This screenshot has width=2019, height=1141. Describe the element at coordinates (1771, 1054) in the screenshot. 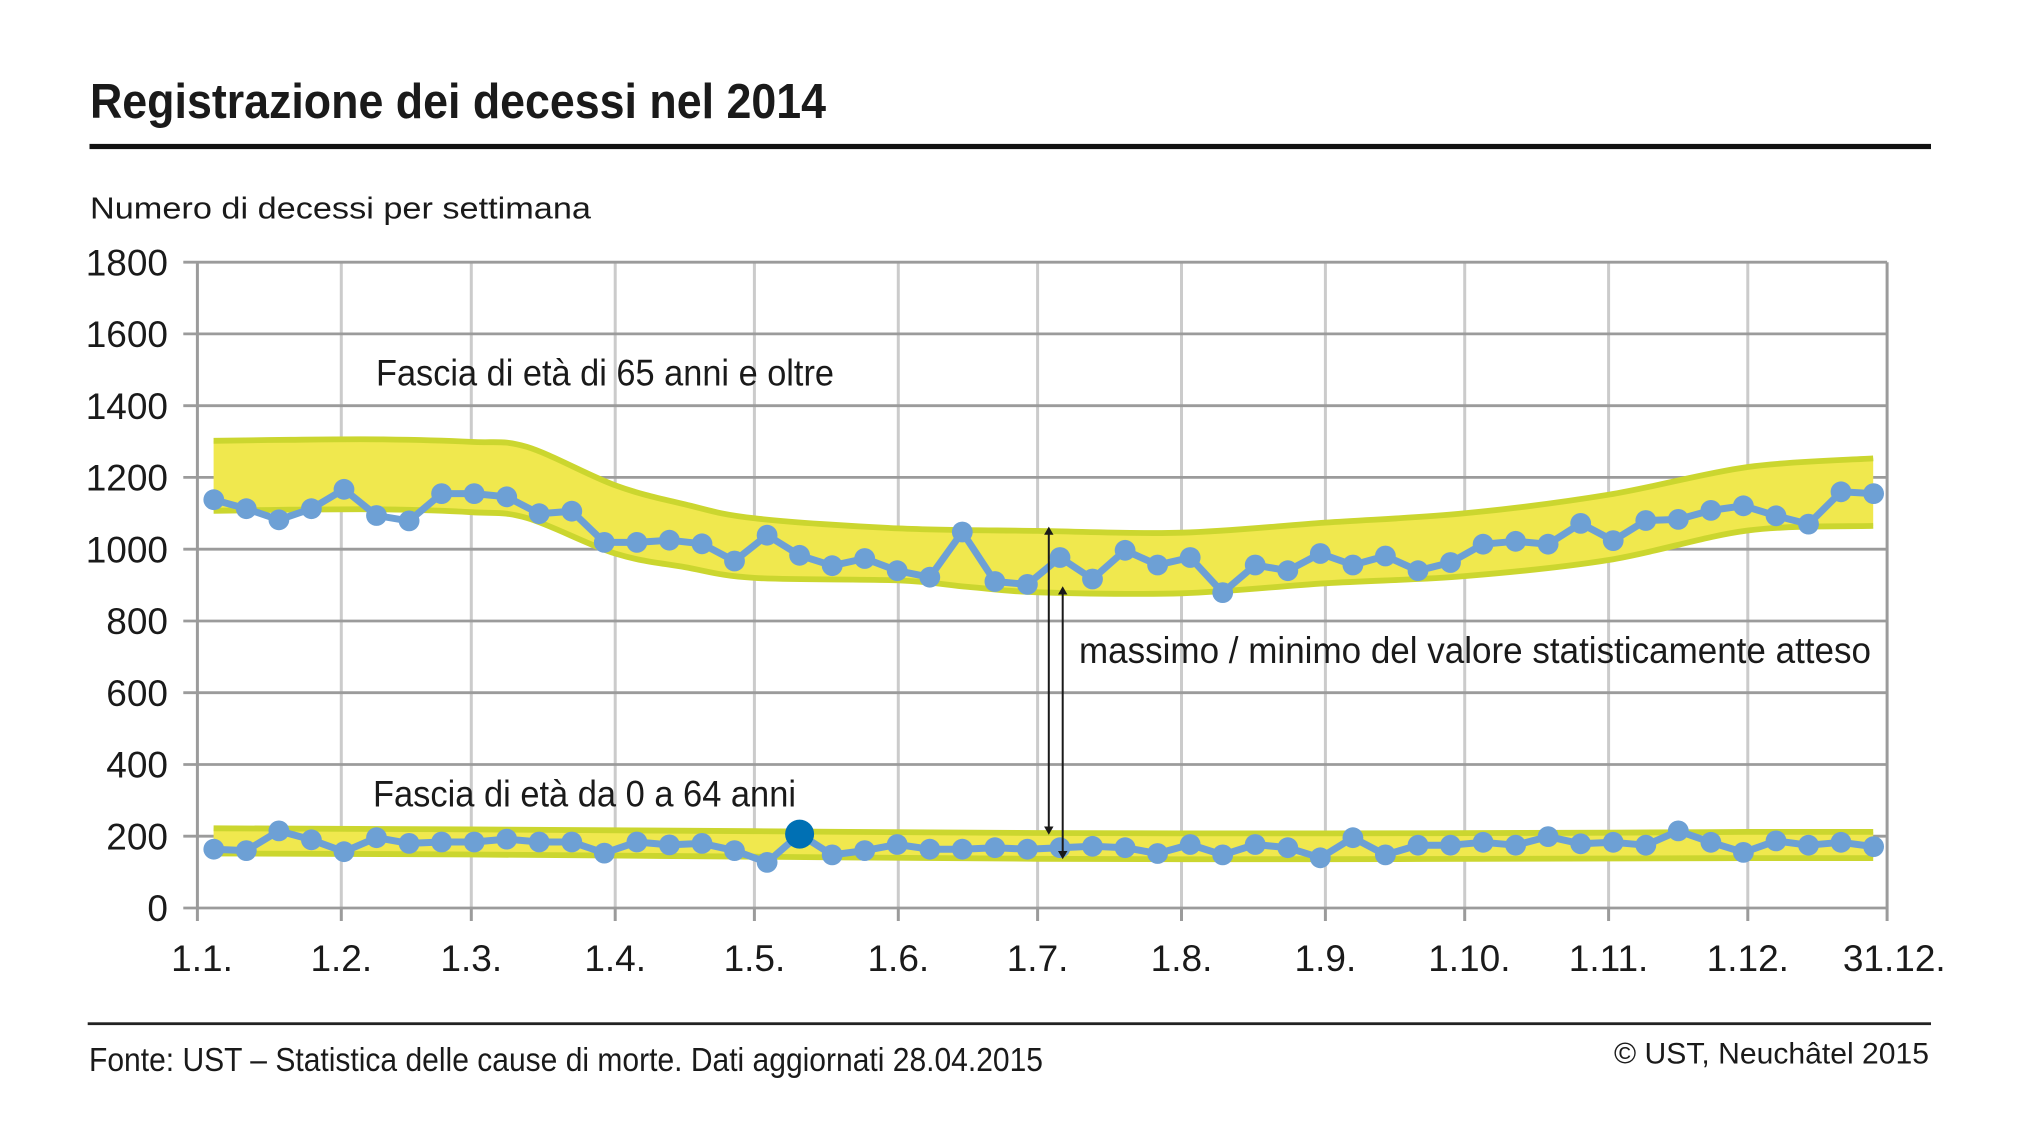

I see `svg-text: © UST, Neuchâtel 2015` at that location.